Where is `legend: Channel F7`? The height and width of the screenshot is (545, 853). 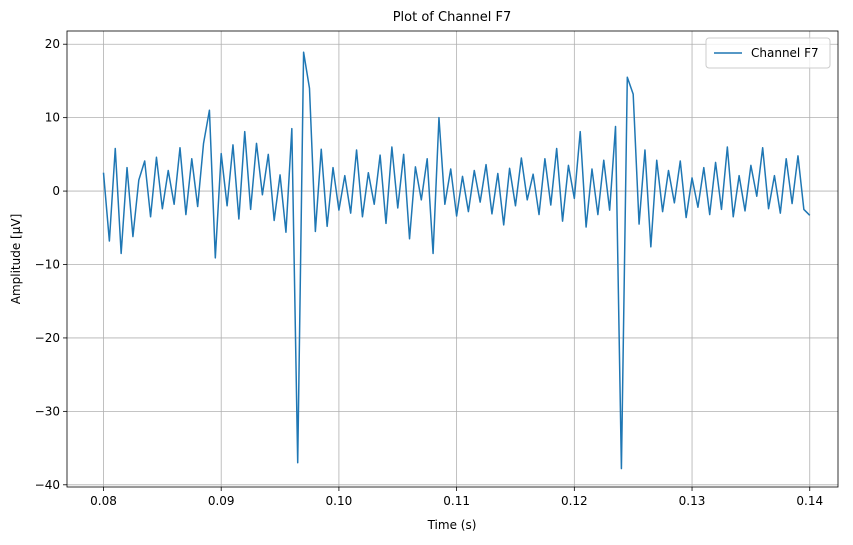 legend: Channel F7 is located at coordinates (768, 53).